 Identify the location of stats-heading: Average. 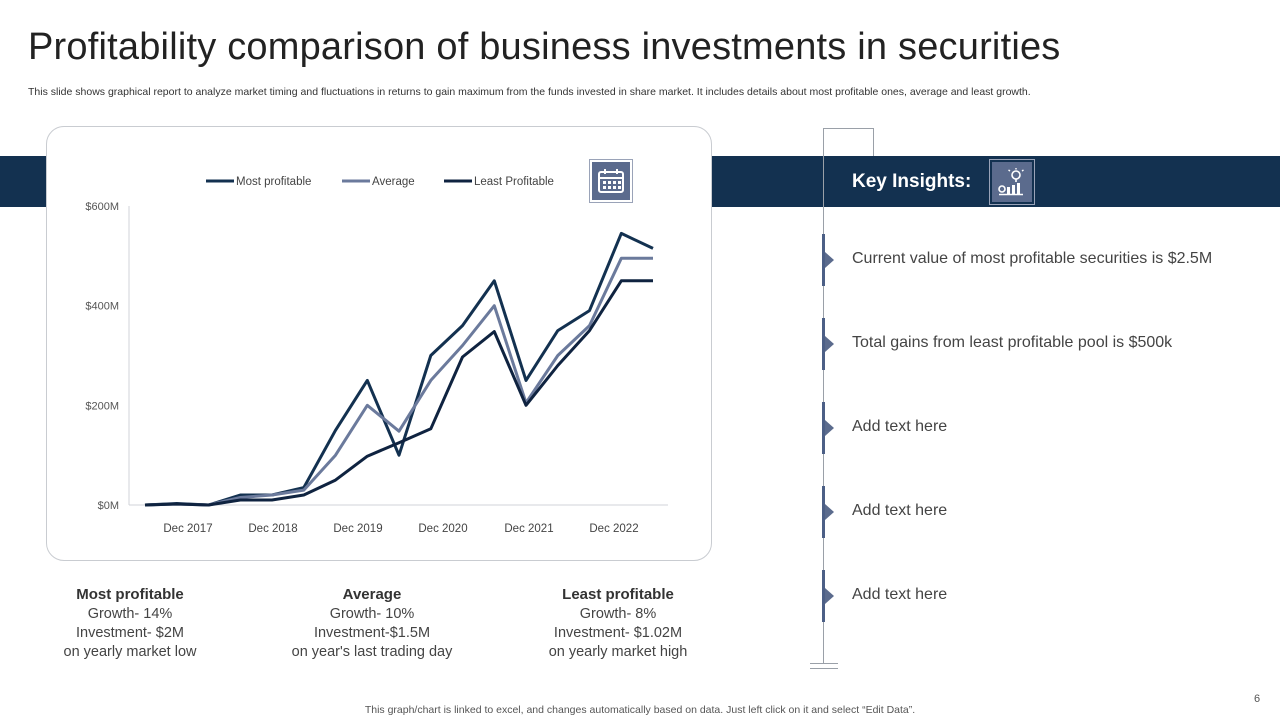
(372, 594).